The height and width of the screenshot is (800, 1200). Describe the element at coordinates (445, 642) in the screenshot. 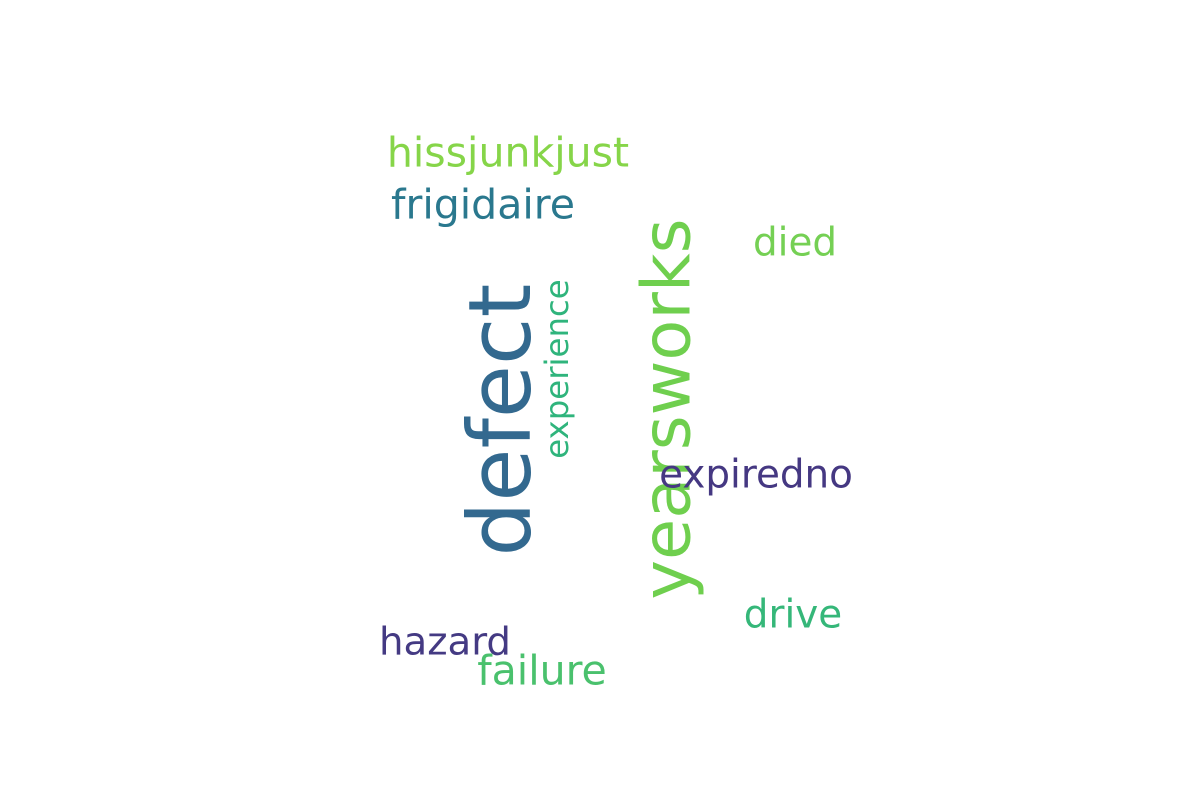

I see `word-hazard: hazard` at that location.